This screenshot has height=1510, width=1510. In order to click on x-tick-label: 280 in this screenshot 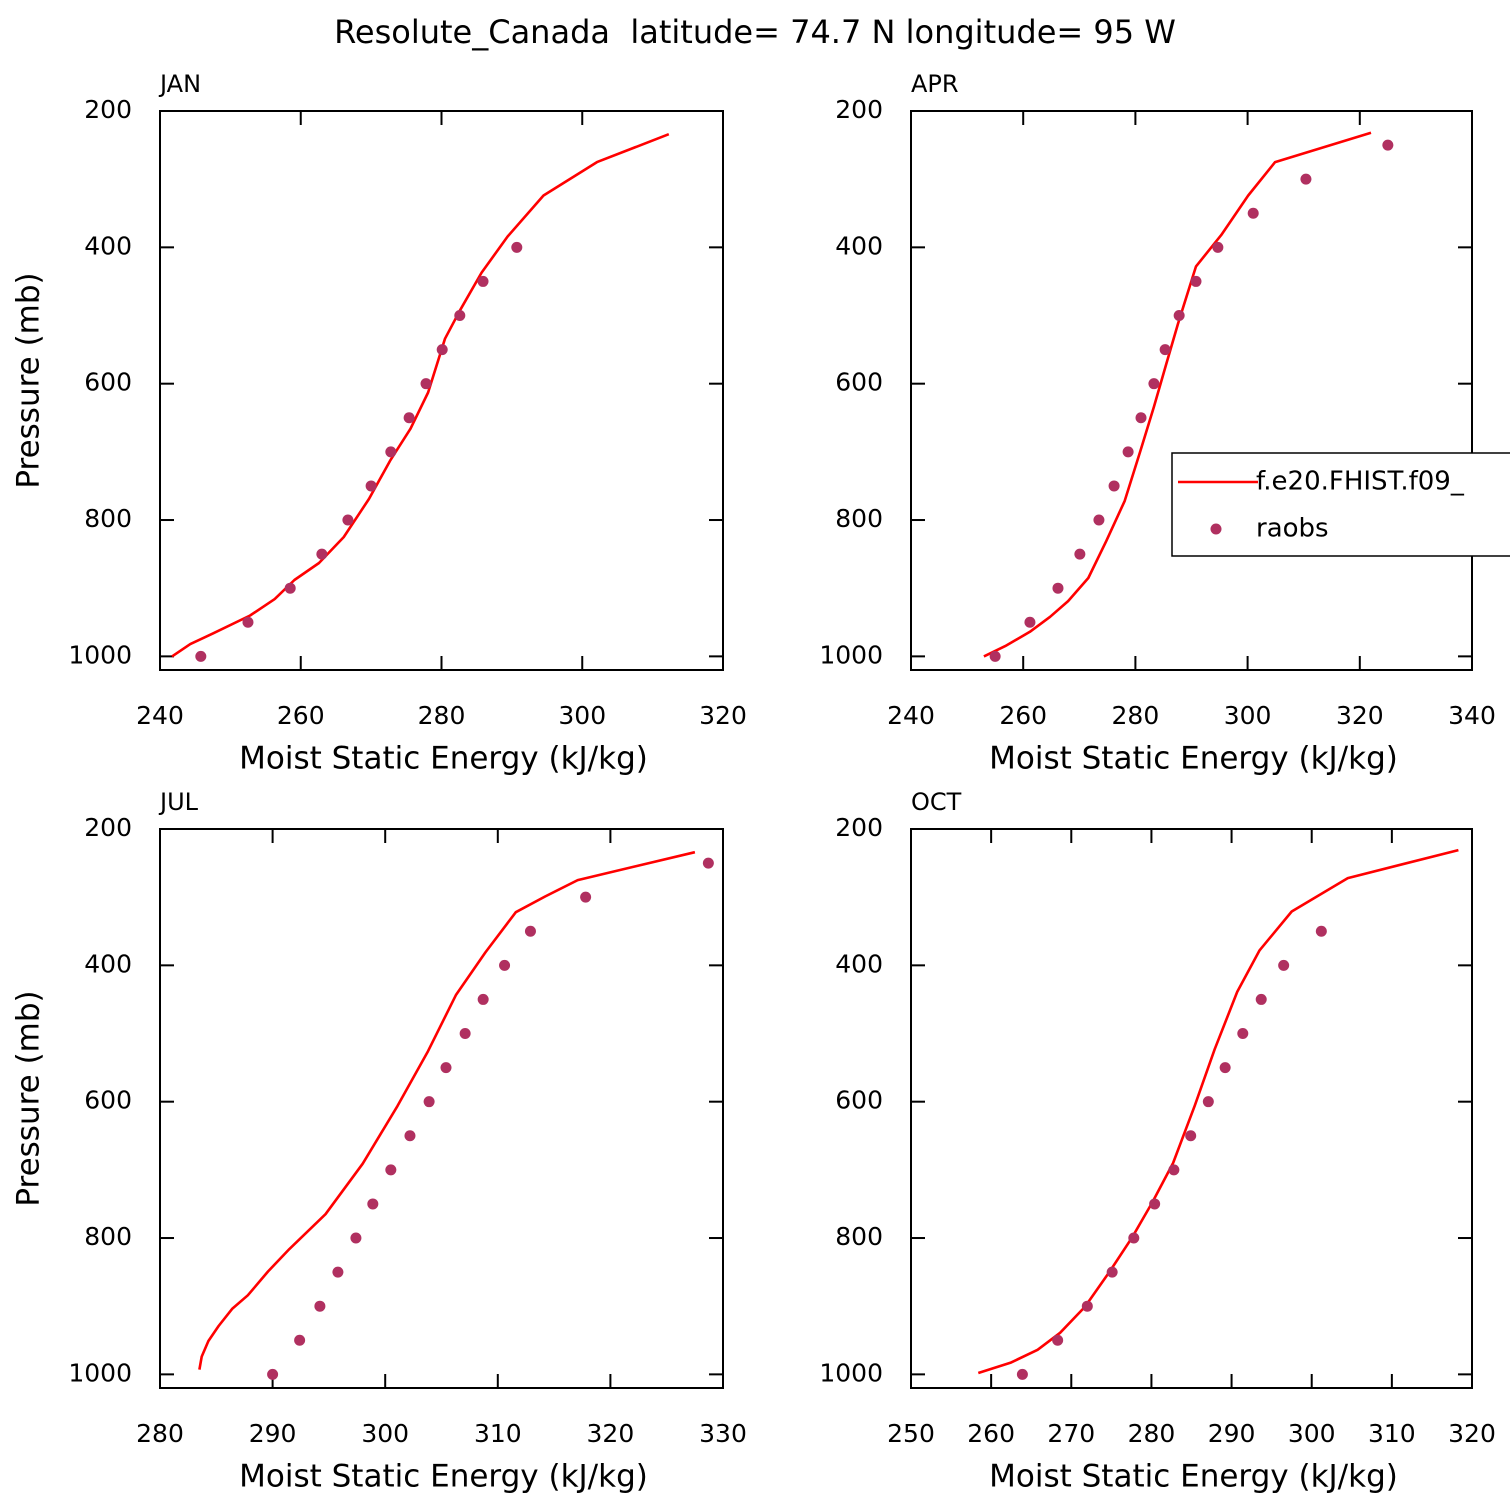, I will do `click(1136, 715)`.